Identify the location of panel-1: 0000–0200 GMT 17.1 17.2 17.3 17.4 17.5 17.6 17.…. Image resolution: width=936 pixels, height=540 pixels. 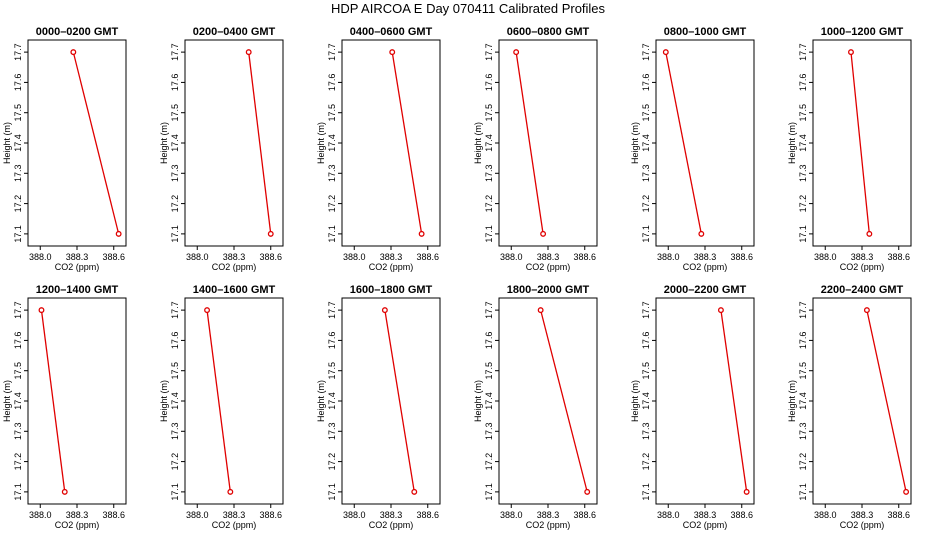
(64, 149).